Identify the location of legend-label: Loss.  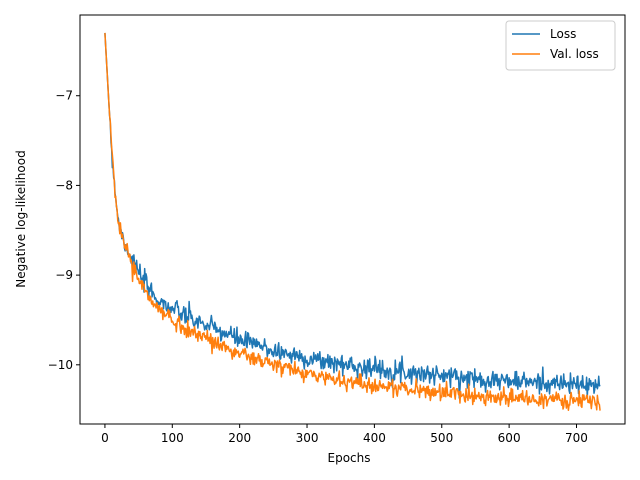
(563, 34).